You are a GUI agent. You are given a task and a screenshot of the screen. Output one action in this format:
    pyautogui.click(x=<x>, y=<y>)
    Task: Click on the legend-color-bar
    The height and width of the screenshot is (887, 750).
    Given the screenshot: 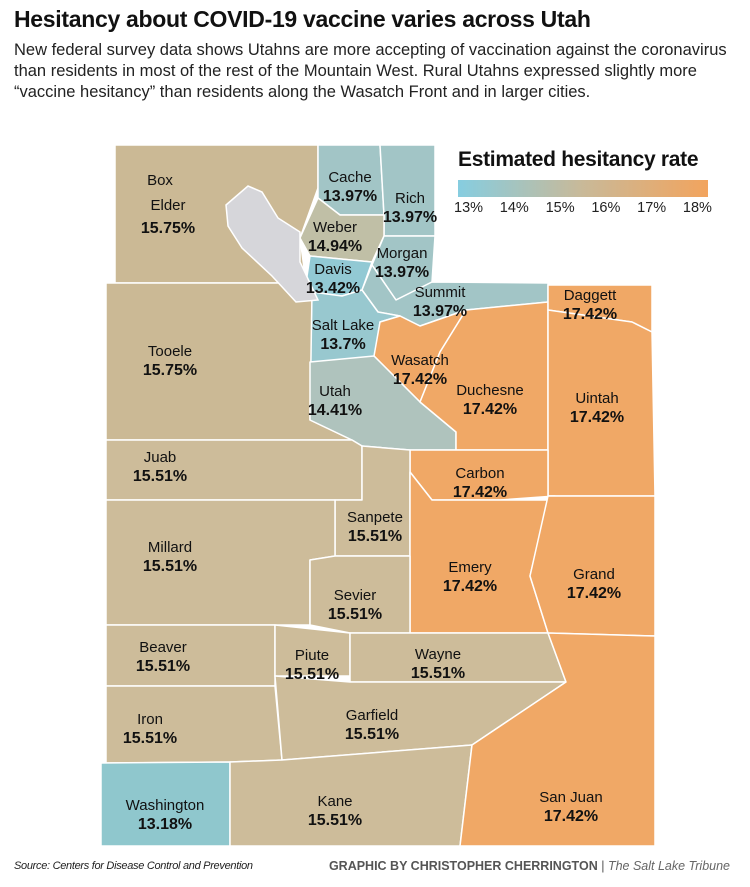 What is the action you would take?
    pyautogui.click(x=583, y=188)
    